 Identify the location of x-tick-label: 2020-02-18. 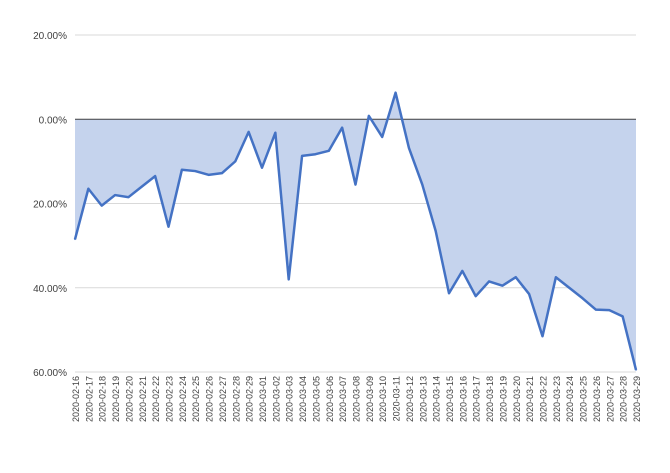
(103, 399).